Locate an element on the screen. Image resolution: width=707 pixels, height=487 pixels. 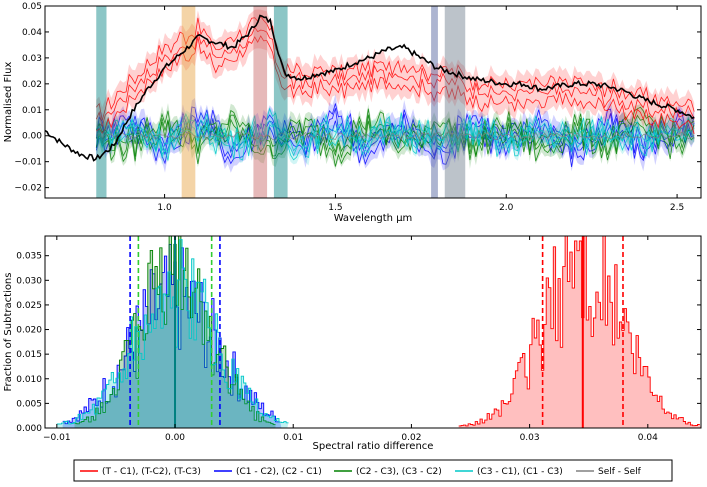
legend-label: (C1 - C2), (C2 - C1) is located at coordinates (279, 472).